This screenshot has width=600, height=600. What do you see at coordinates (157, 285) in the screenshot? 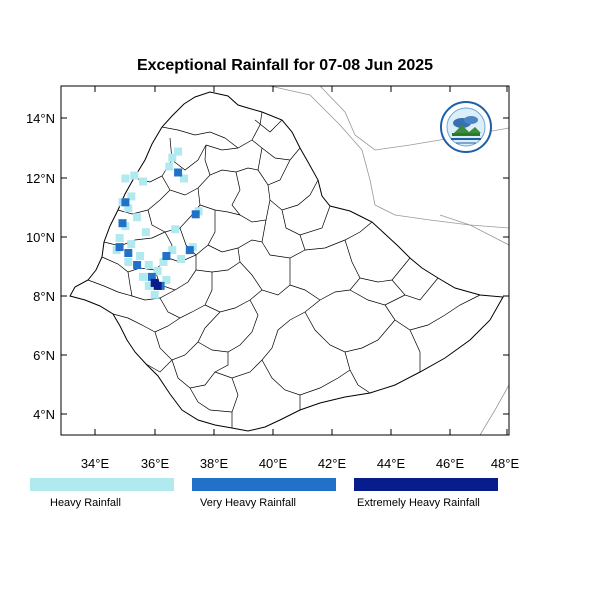
I see `extreme-rain-cell` at bounding box center [157, 285].